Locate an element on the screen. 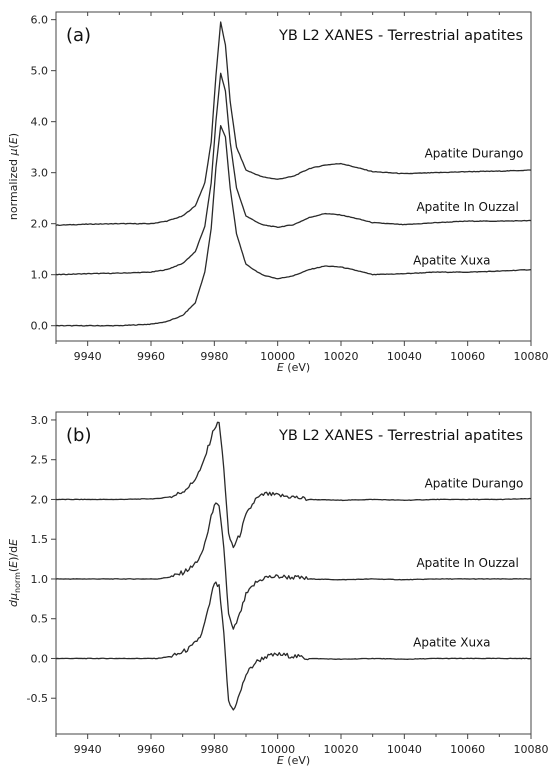 The width and height of the screenshot is (551, 774). y-tick-label: 0.5 is located at coordinates (40, 619).